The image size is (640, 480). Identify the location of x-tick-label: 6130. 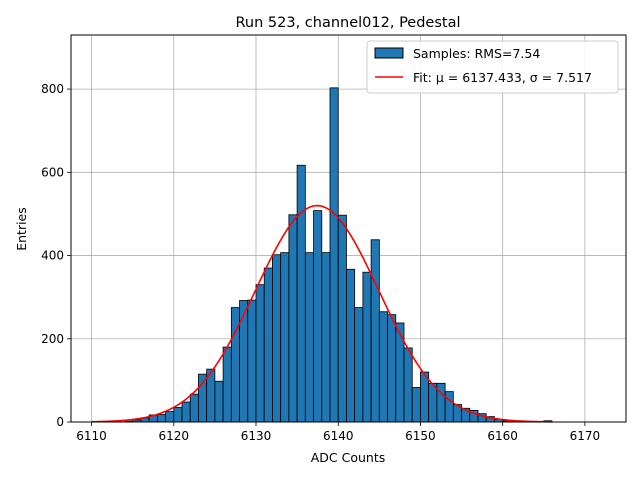
(256, 436).